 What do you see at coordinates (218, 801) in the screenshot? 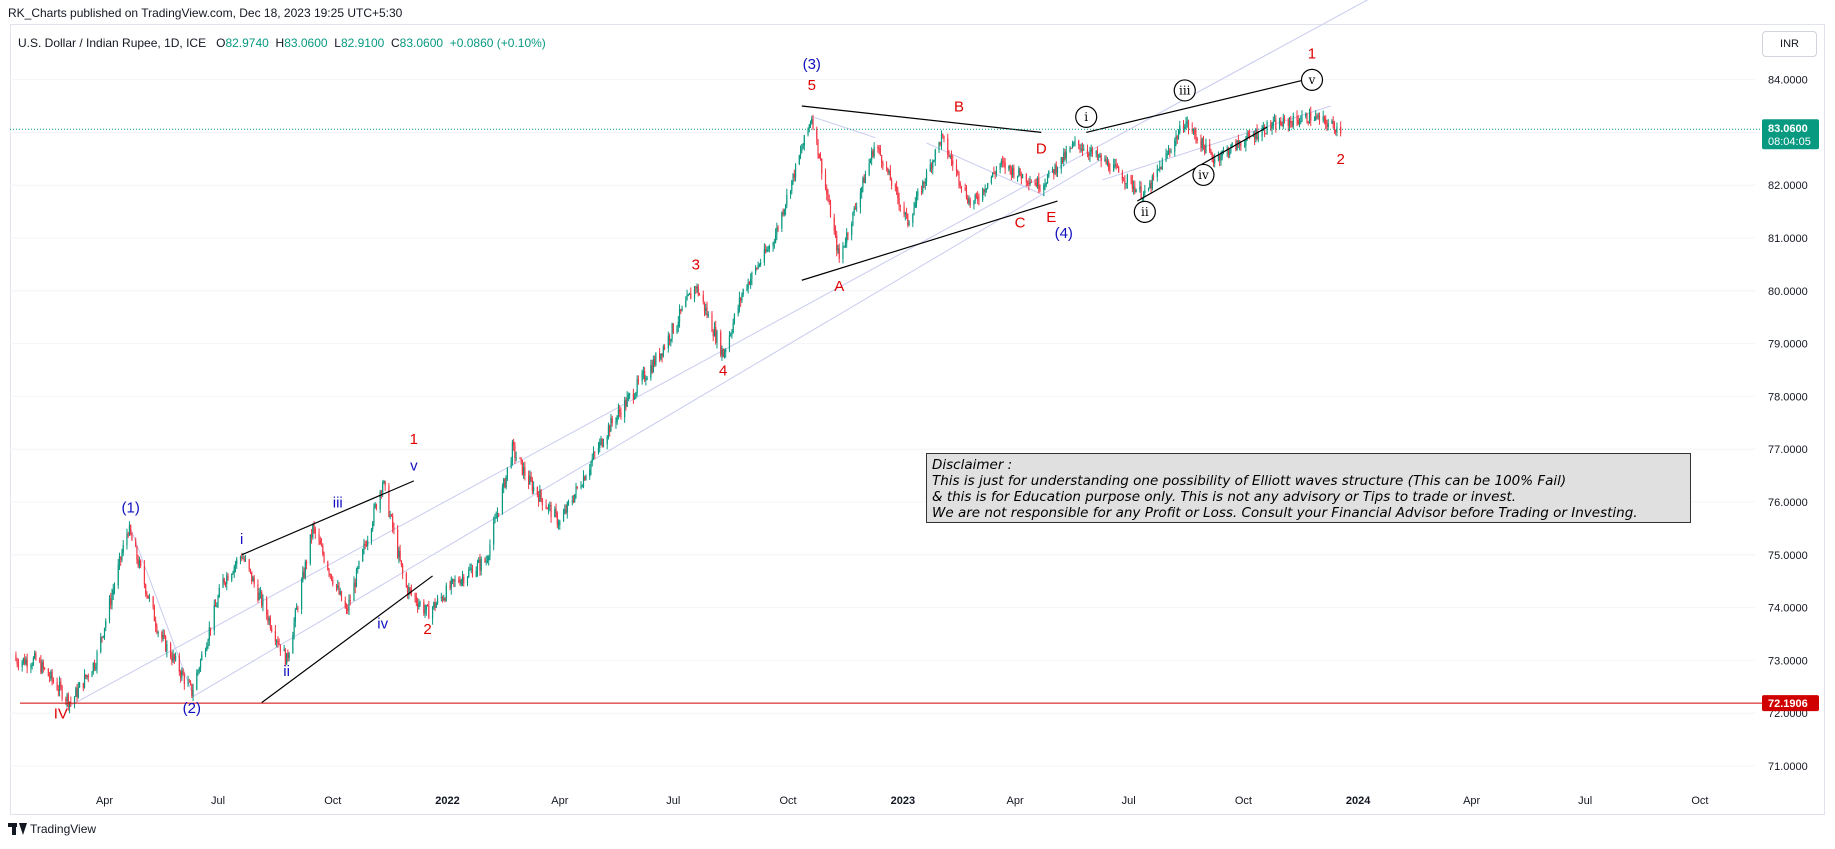
I see `x-tick-label: Jul` at bounding box center [218, 801].